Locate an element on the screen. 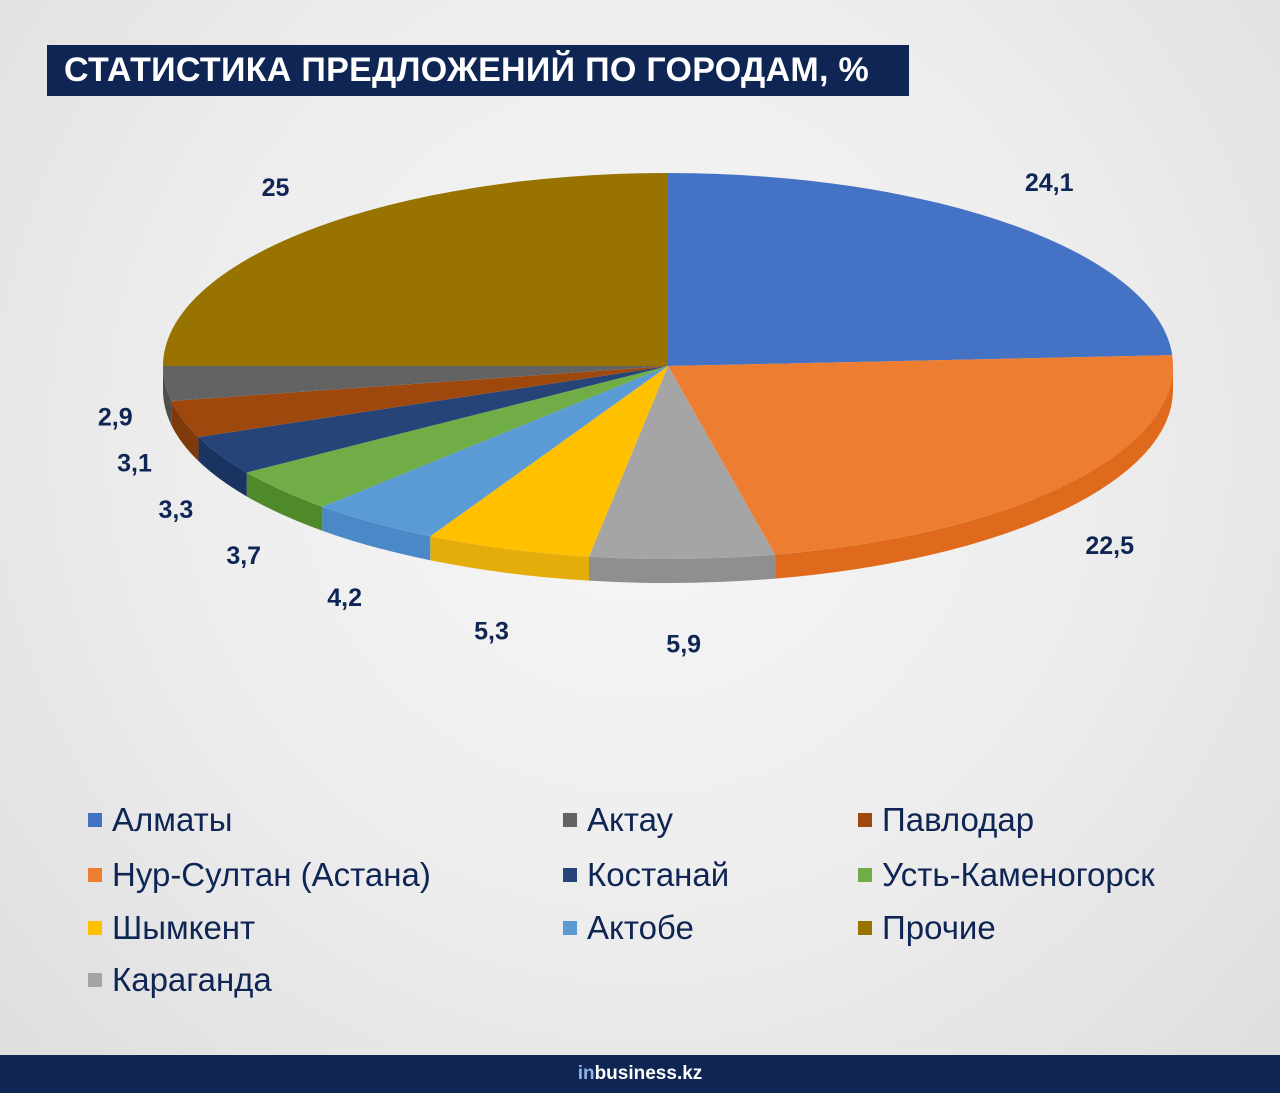  slice-шымкент is located at coordinates (549, 461).